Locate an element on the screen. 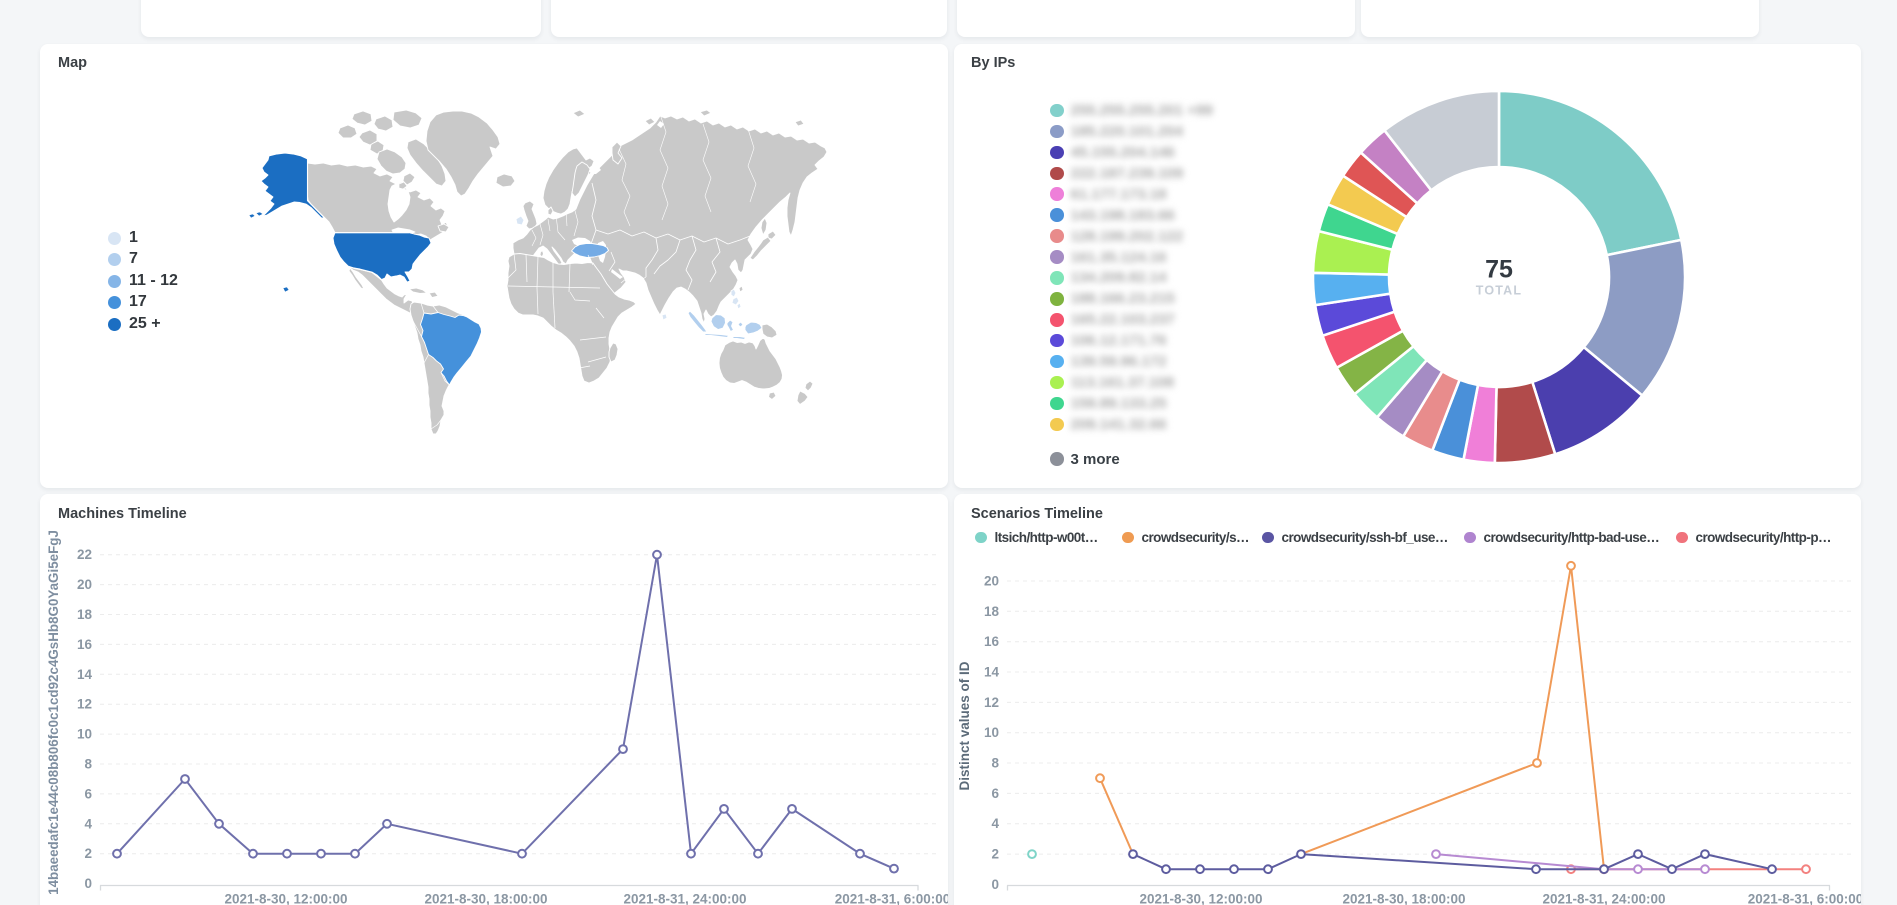  svg-text: TOTAL is located at coordinates (1499, 291).